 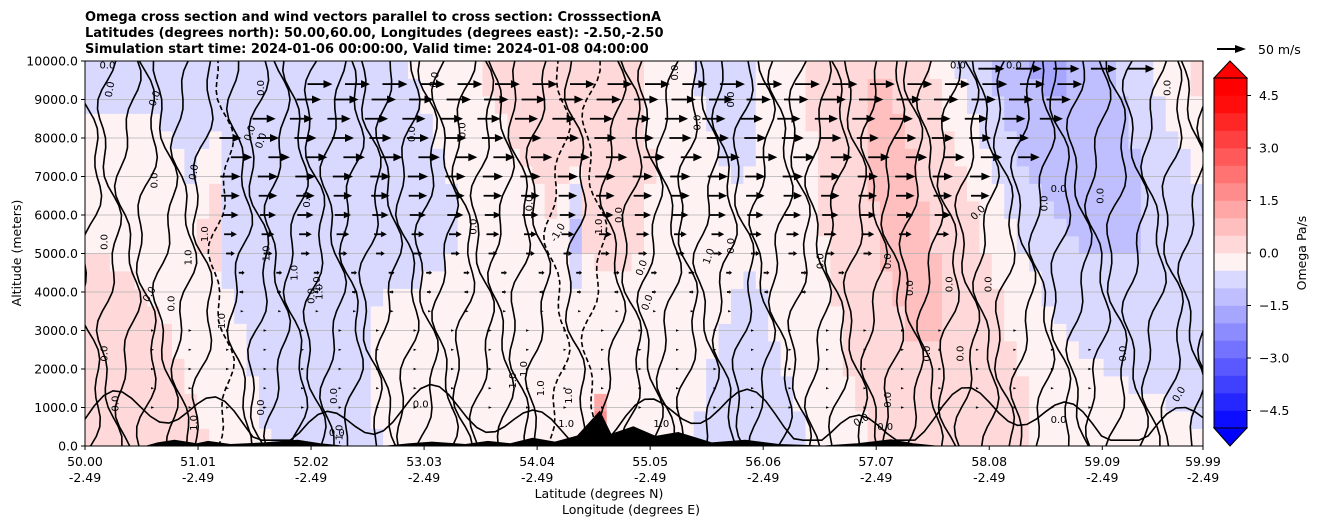 What do you see at coordinates (424, 461) in the screenshot?
I see `x-tick-label-lat: 53.03` at bounding box center [424, 461].